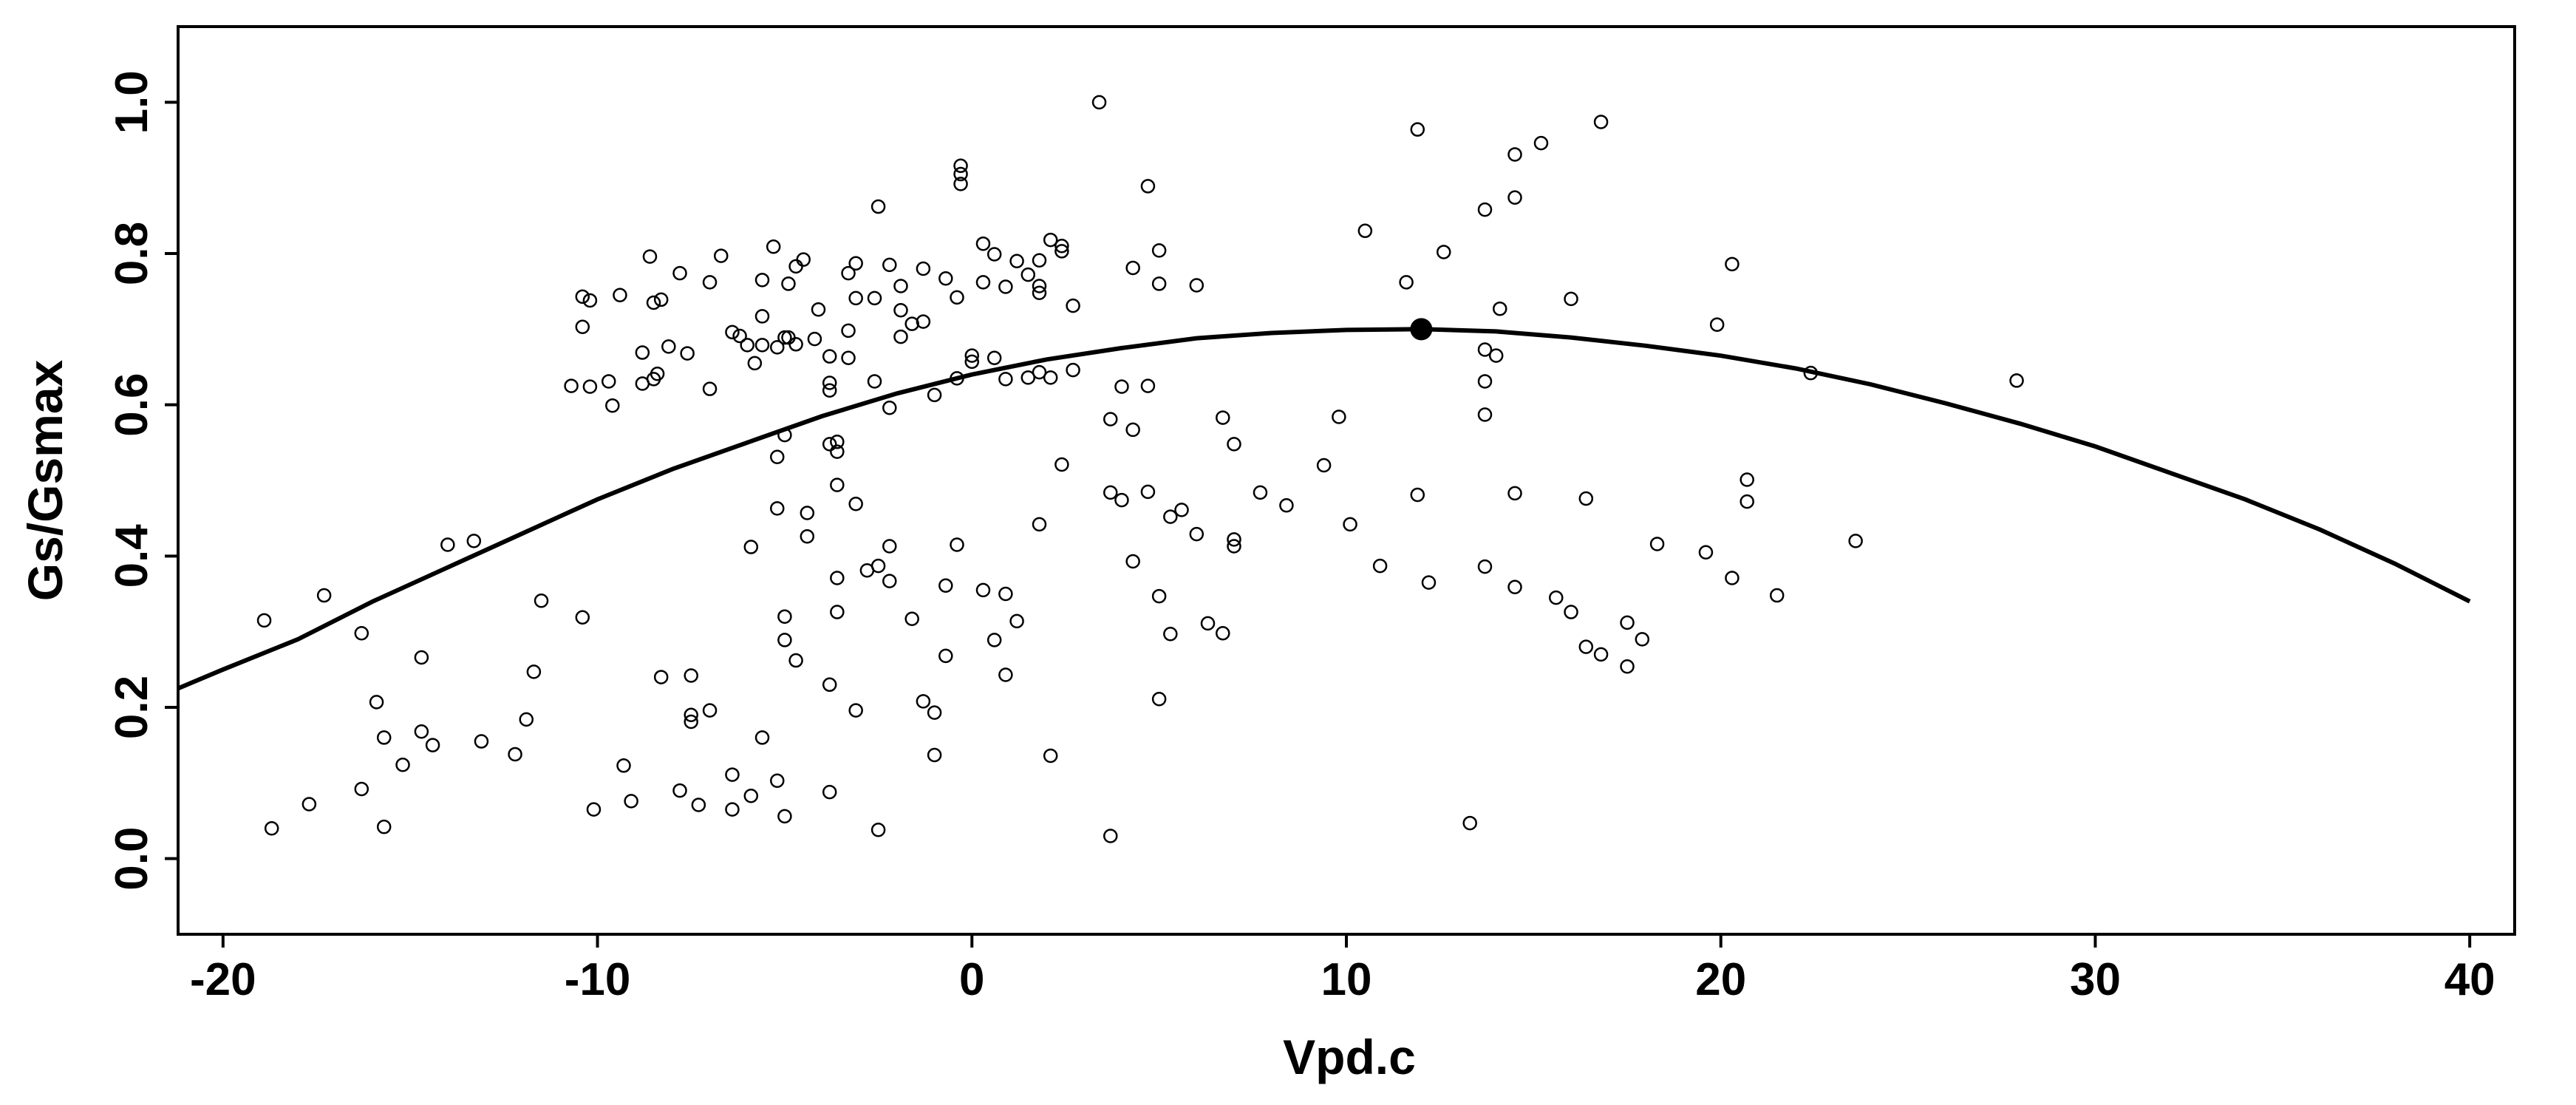 This screenshot has width=2576, height=1105. I want to click on highlight-point, so click(1421, 329).